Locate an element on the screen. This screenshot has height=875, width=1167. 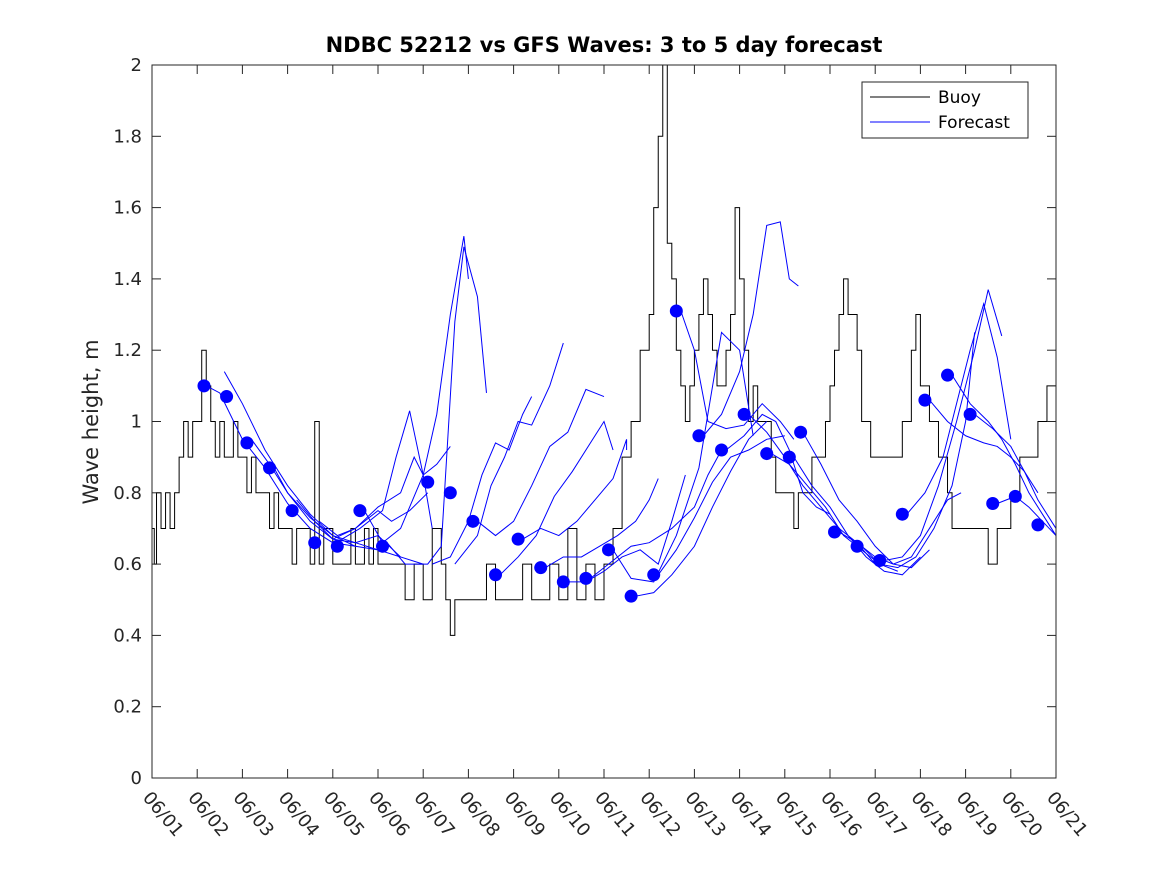
x-tick-label: 06/03 is located at coordinates (253, 814).